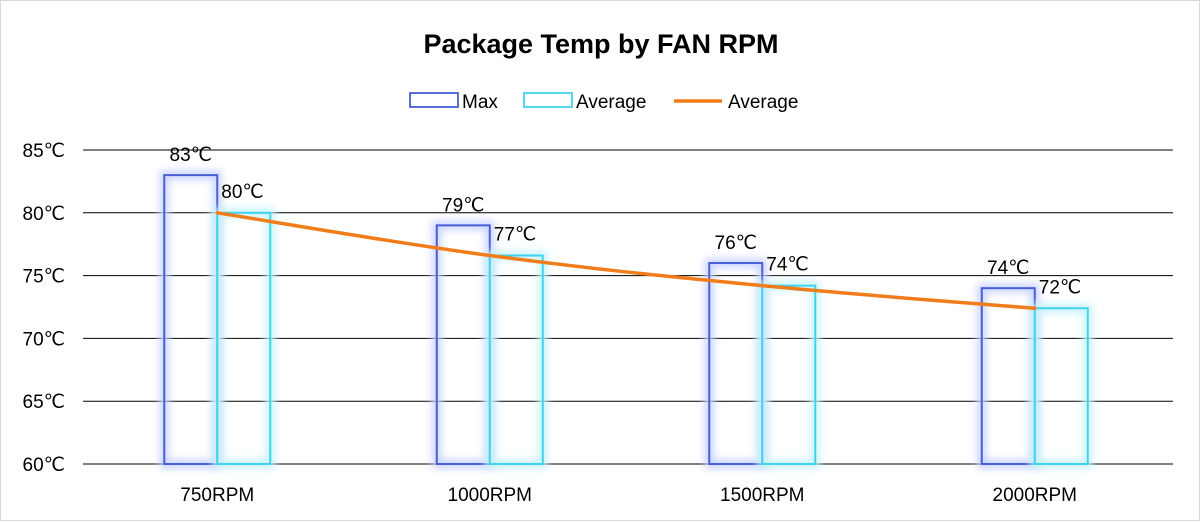  Describe the element at coordinates (628, 495) in the screenshot. I see `x-axis-ticks: 750RPM 1000RPM 1500RPM 2000RPM` at that location.